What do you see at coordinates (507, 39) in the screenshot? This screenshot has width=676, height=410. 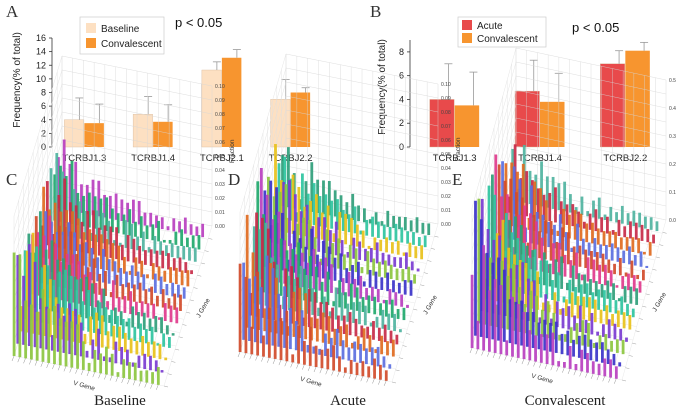 I see `panel-b-legend-label-1: Convalescent` at bounding box center [507, 39].